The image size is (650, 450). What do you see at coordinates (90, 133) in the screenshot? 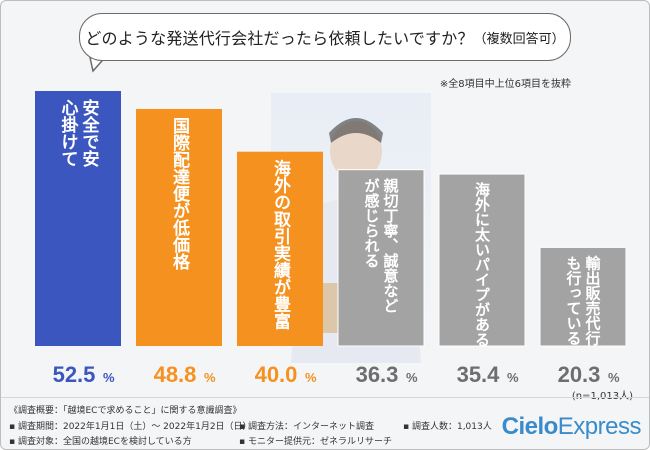
I see `bar-1-label-col-1: 安全で安` at bounding box center [90, 133].